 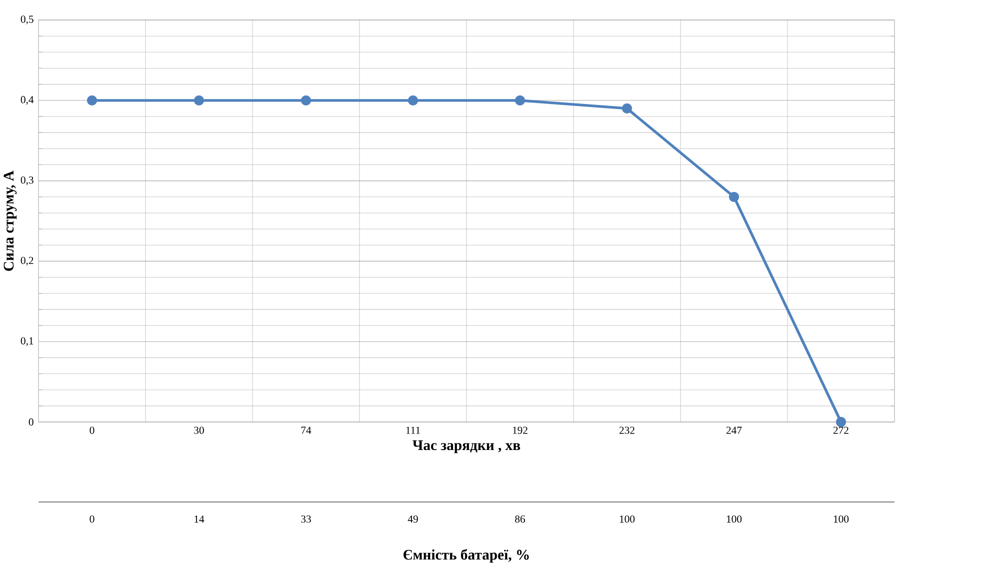 What do you see at coordinates (466, 447) in the screenshot?
I see `x-axis-title: Час зарядки , хв` at bounding box center [466, 447].